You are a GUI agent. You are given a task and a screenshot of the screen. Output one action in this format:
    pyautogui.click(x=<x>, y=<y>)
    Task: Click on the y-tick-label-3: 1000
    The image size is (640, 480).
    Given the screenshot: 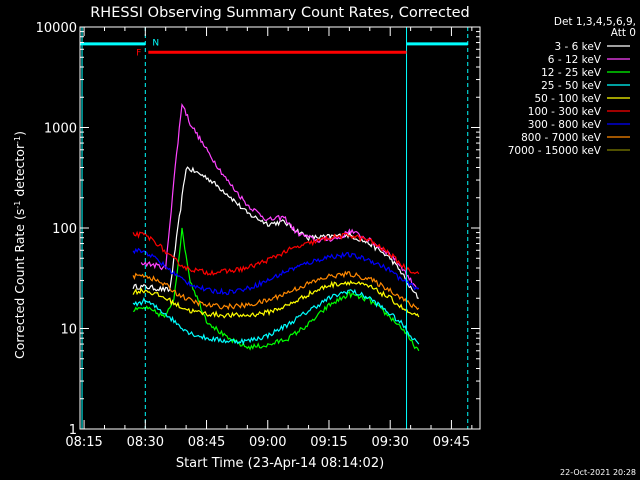 What is the action you would take?
    pyautogui.click(x=60, y=129)
    